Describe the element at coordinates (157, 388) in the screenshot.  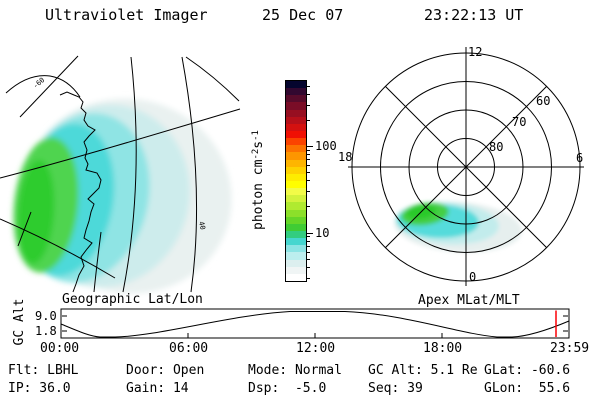
I see `status-gain: Gain: 14` at that location.